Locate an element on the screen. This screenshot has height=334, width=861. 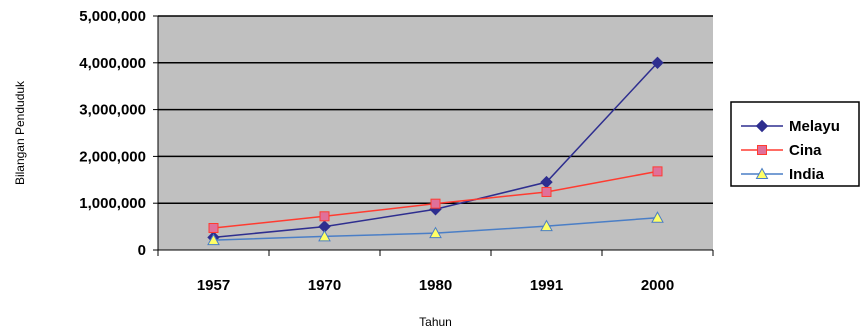
legend-marker-cina is located at coordinates (762, 150).